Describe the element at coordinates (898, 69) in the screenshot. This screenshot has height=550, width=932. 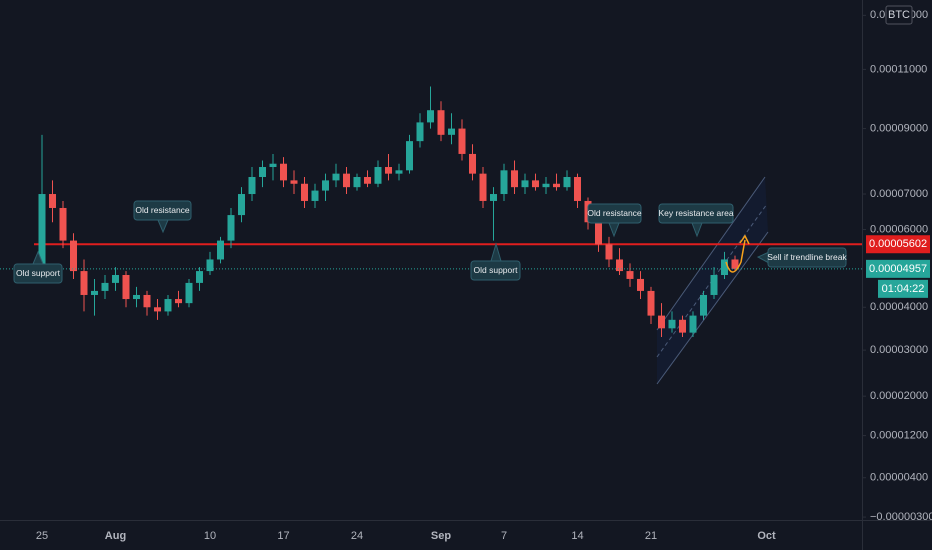
I see `y-tick-label: 0.00011000` at that location.